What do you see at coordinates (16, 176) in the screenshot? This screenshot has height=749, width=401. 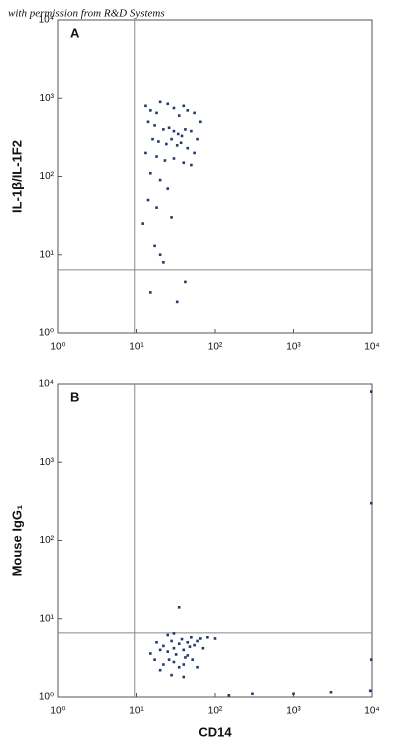 I see `y-axis-label: IL-1β/IL-1F2` at bounding box center [16, 176].